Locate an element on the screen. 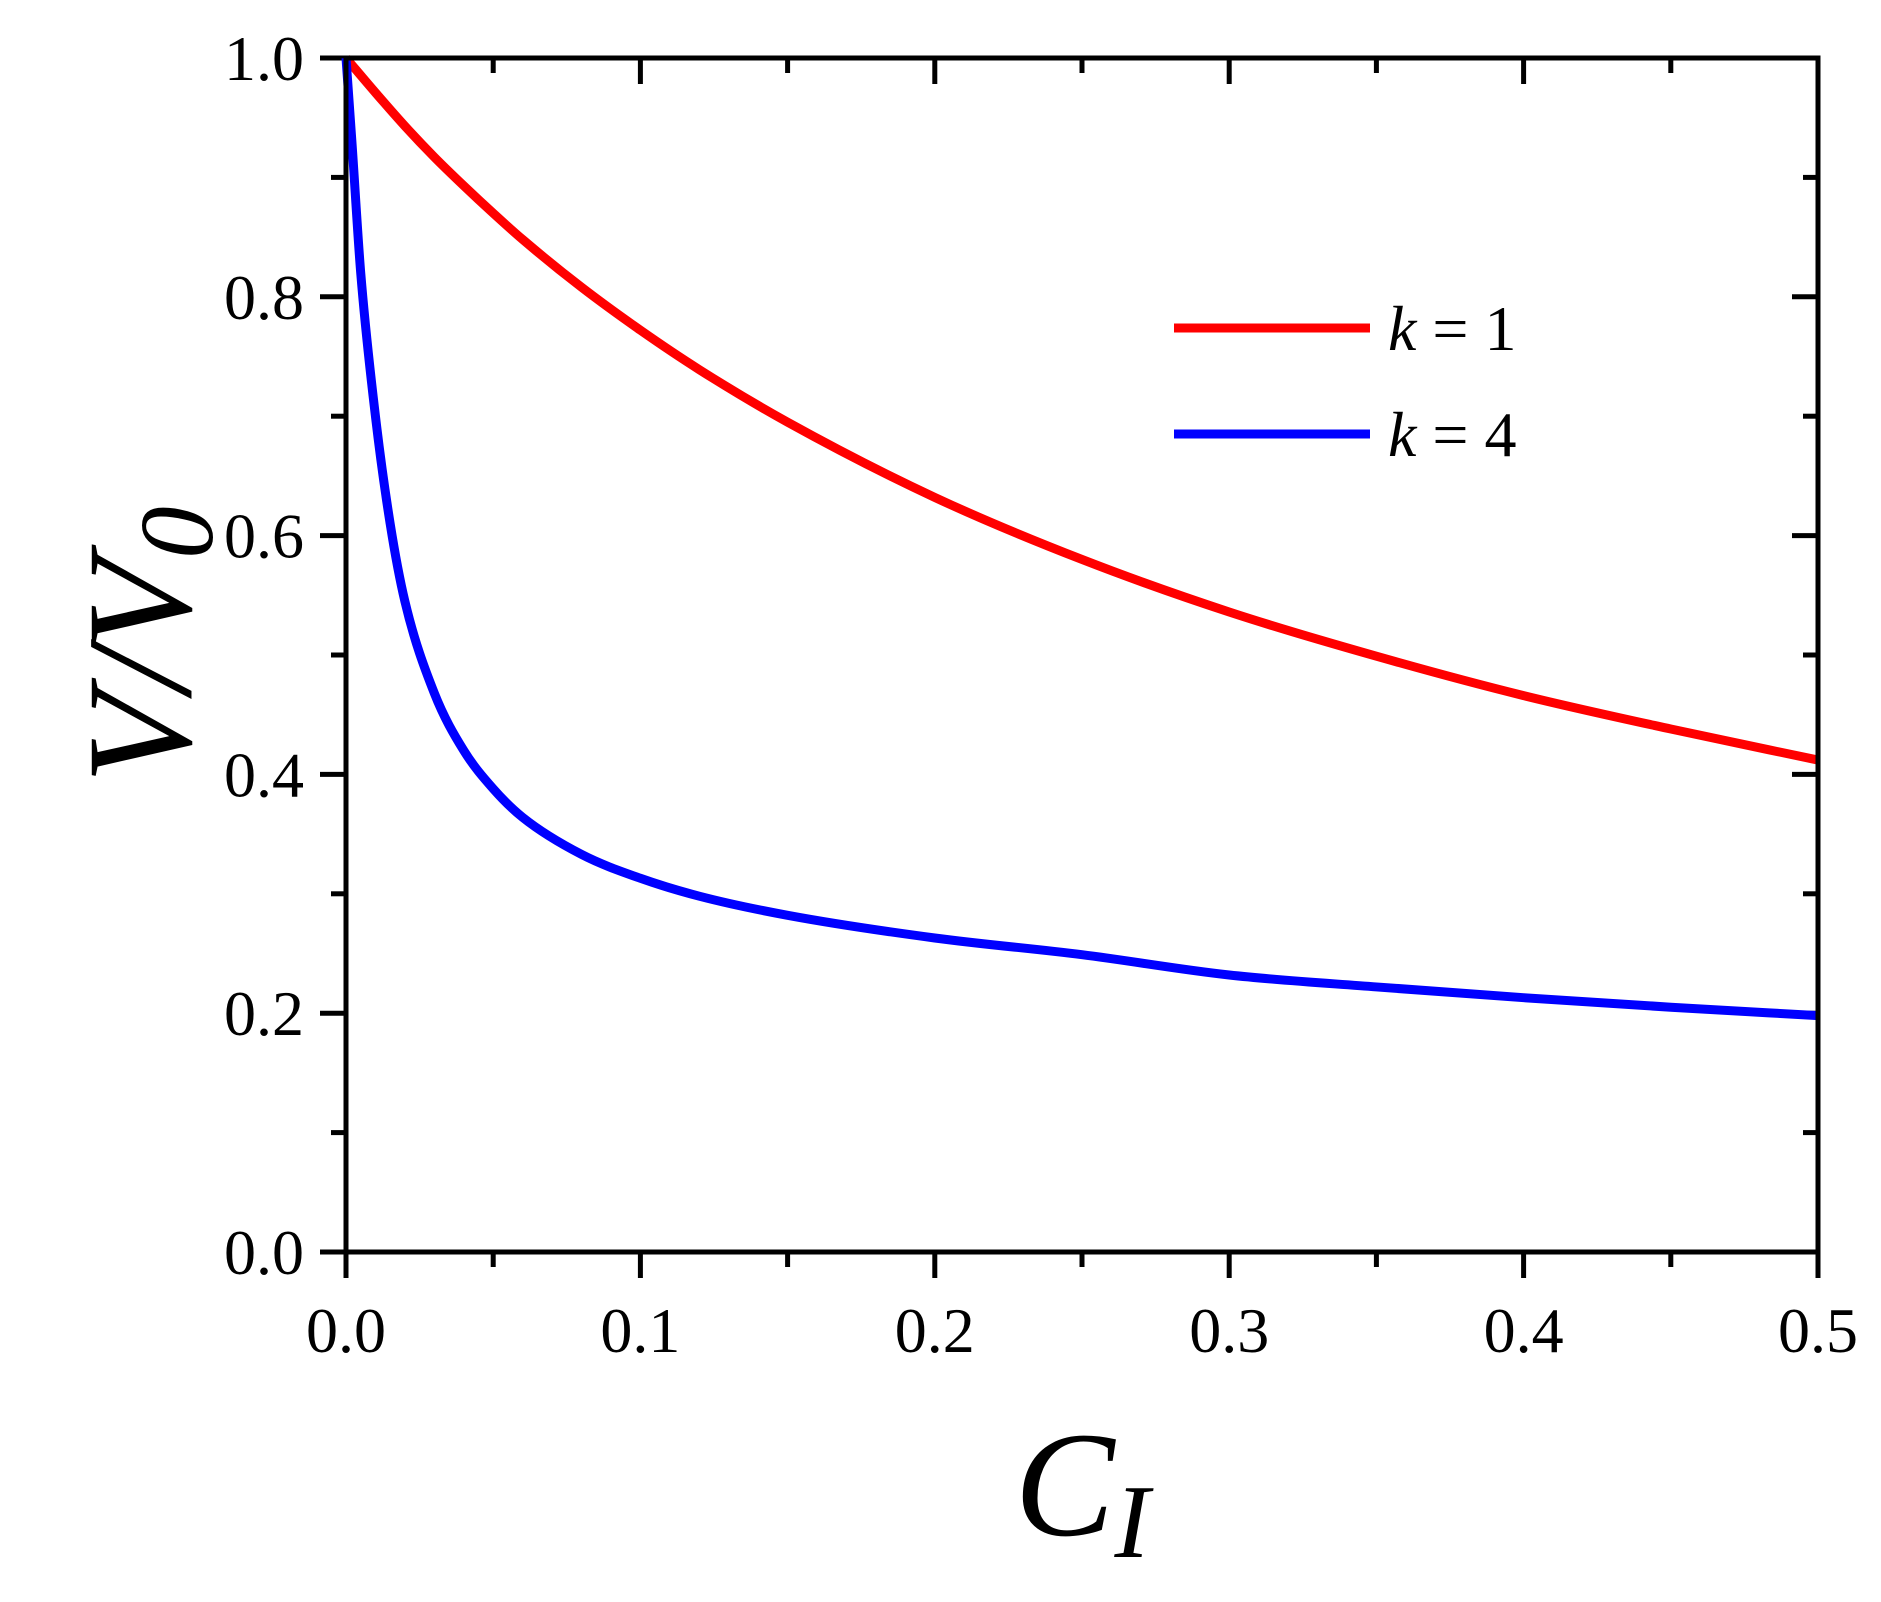 Image resolution: width=1881 pixels, height=1602 pixels. legend-label-1: k = 1 is located at coordinates (1452, 328).